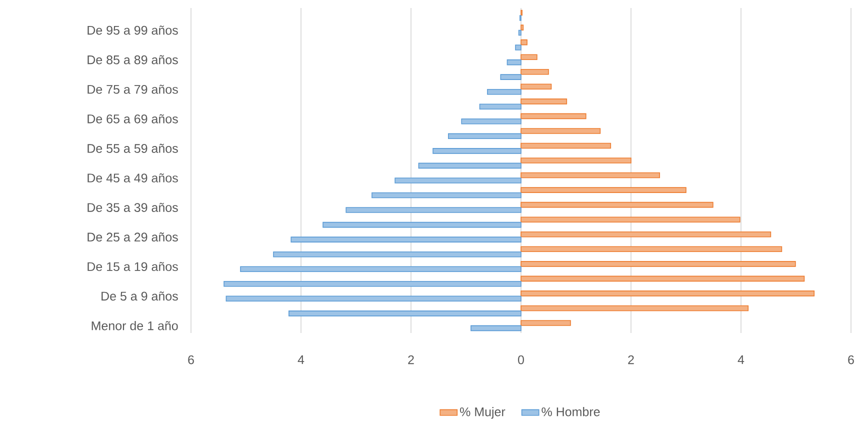 This screenshot has width=860, height=428. Describe the element at coordinates (133, 89) in the screenshot. I see `y-tick-label: De 75 a 79 años` at that location.